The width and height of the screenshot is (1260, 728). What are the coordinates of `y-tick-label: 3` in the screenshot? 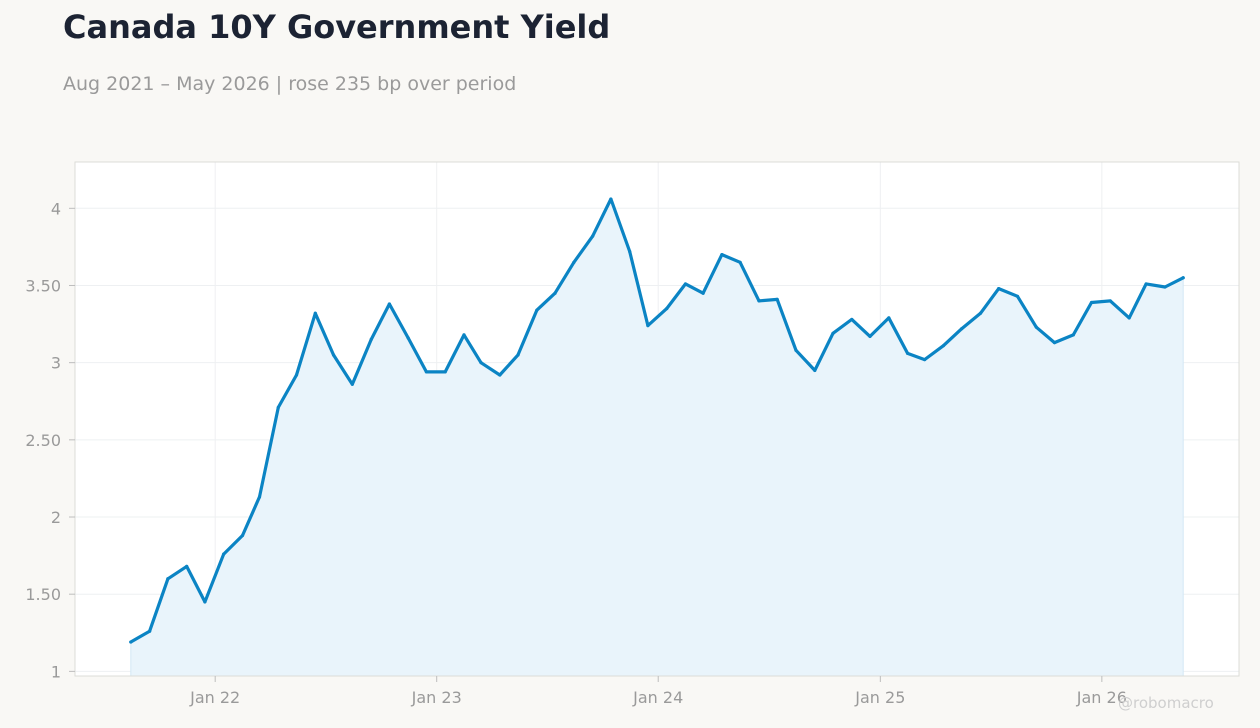 It's located at (56, 363).